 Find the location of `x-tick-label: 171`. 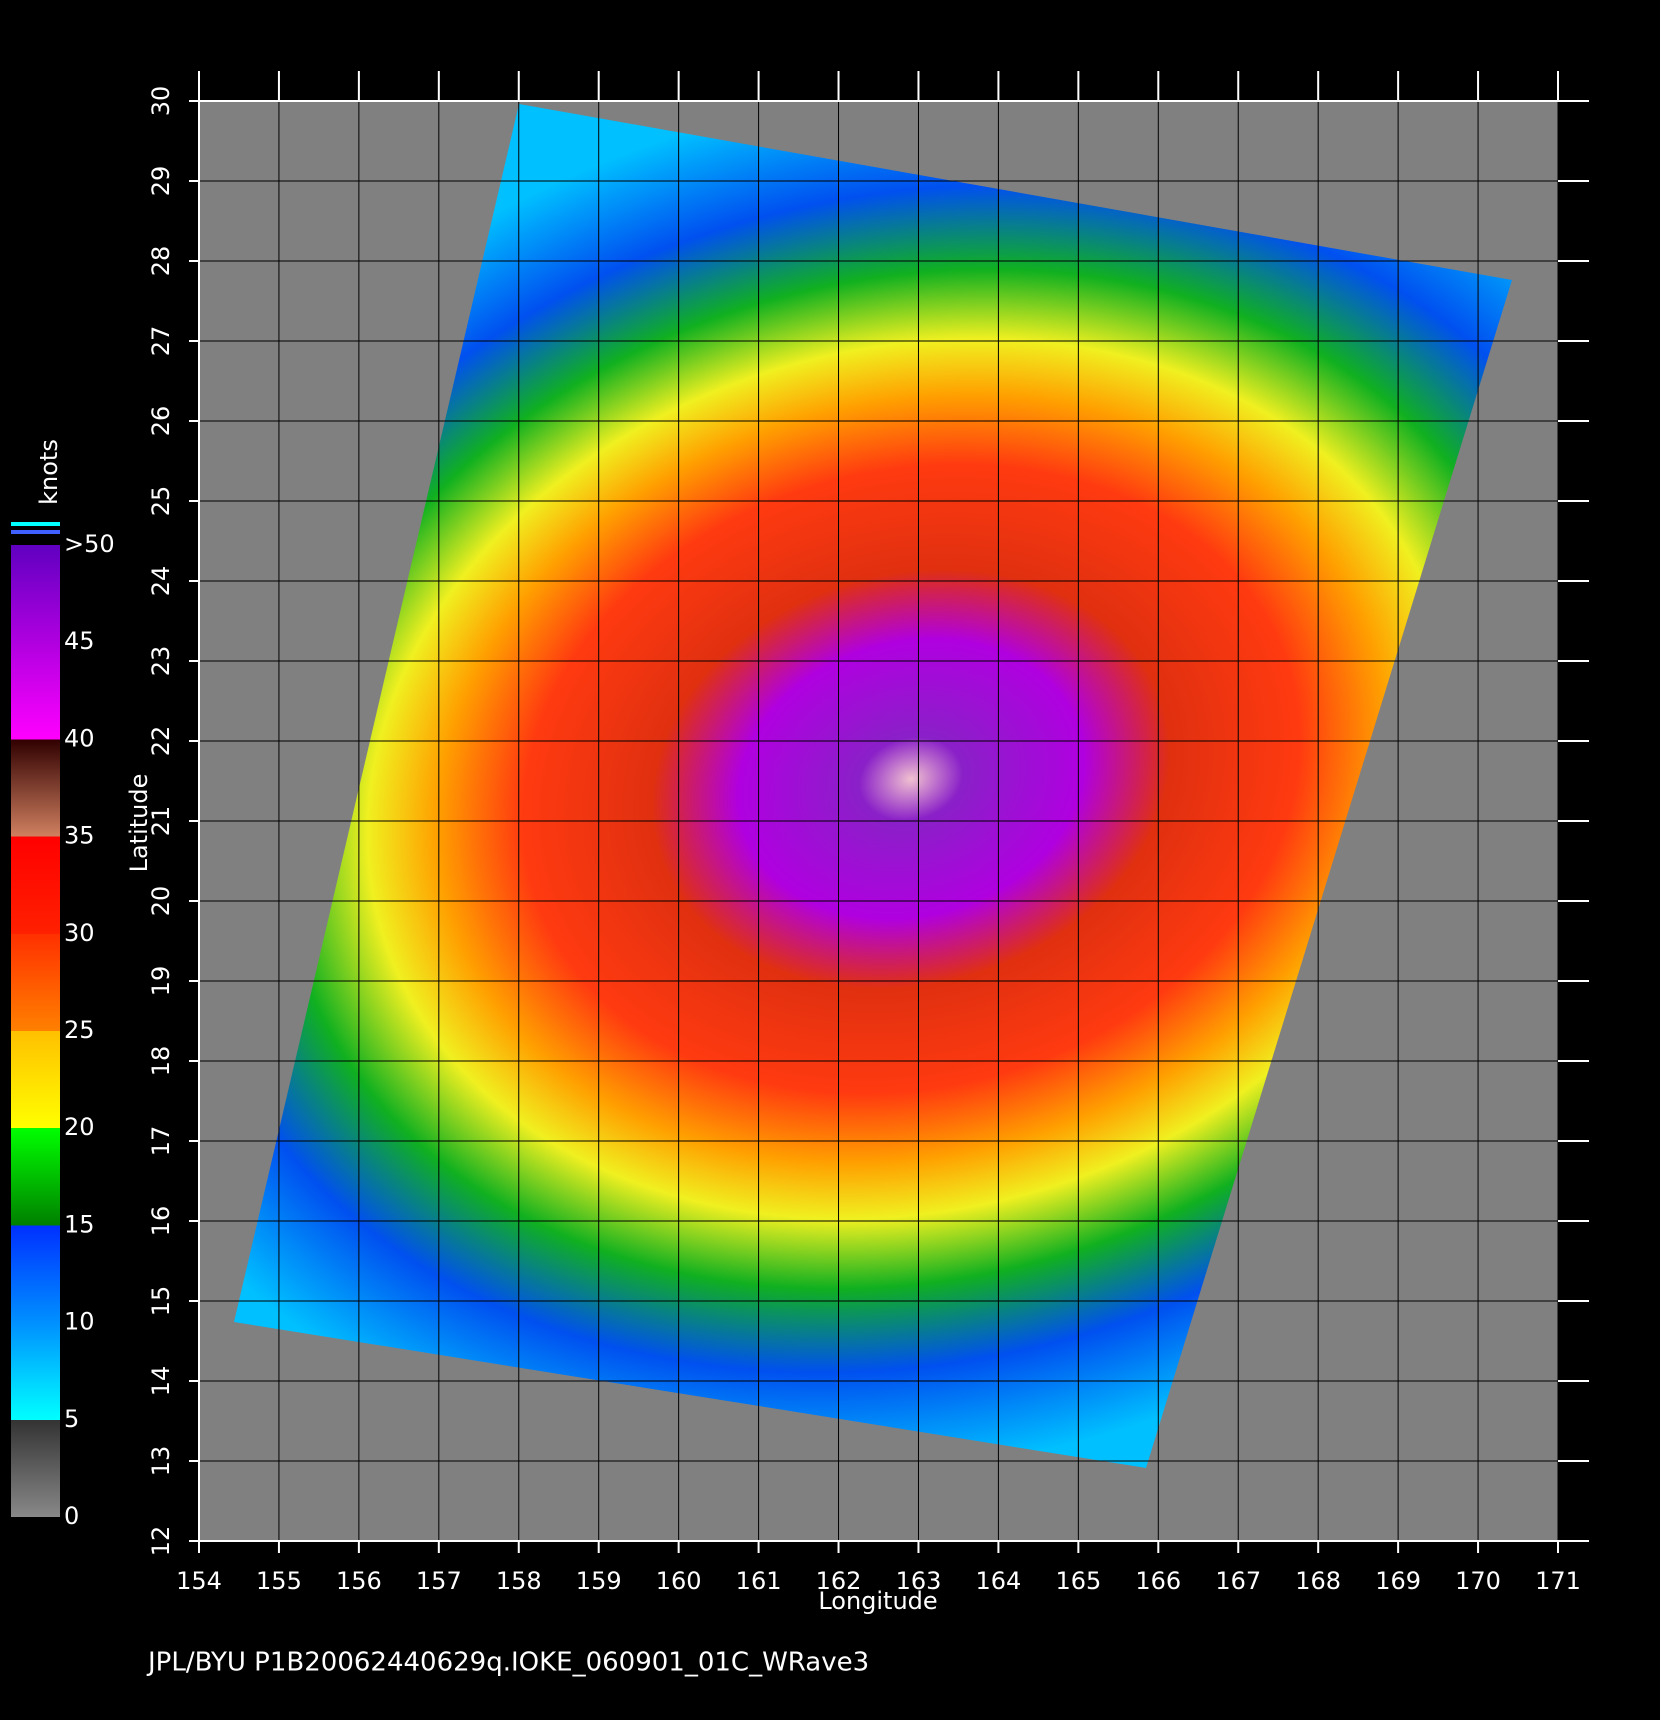

x-tick-label: 171 is located at coordinates (1558, 1581).